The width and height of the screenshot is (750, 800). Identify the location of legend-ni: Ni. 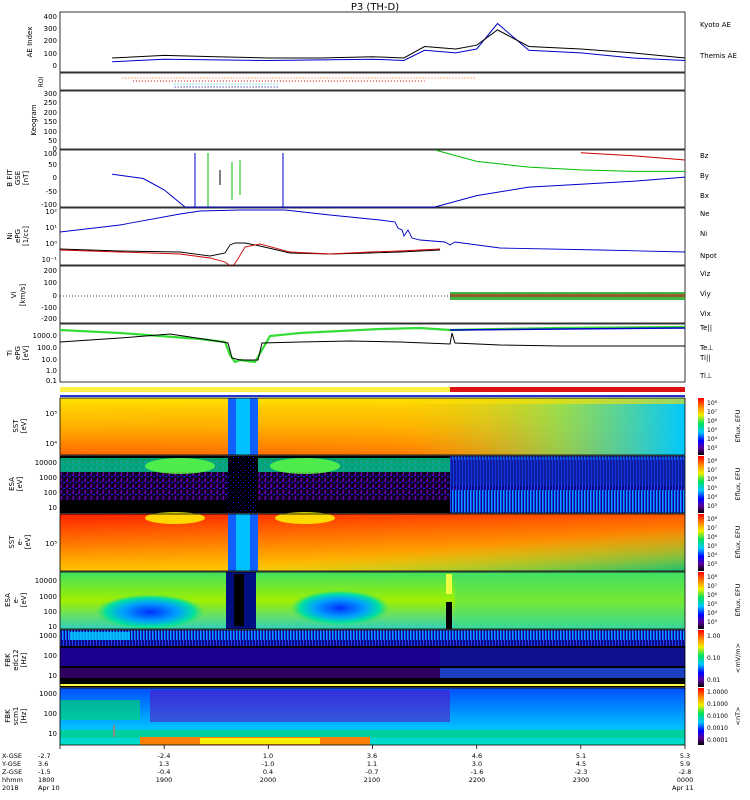
(703, 234).